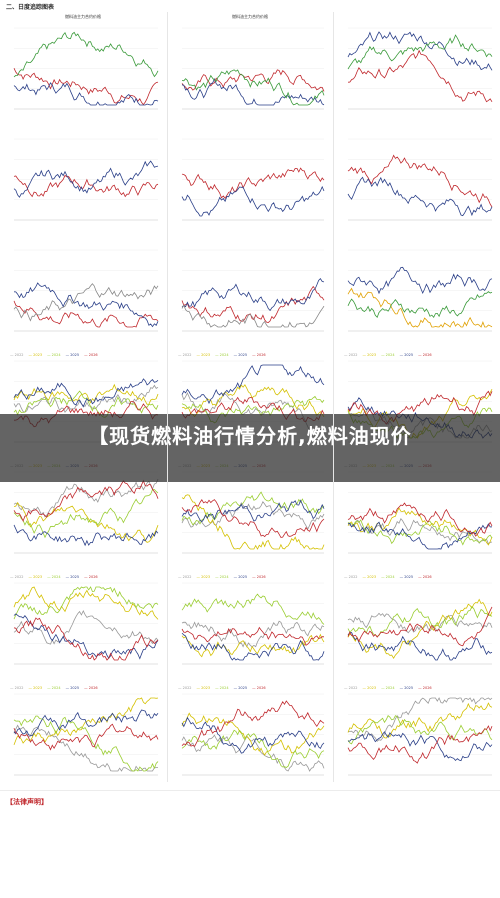  I want to click on section-title: 二、日度追踪图表, so click(30, 7).